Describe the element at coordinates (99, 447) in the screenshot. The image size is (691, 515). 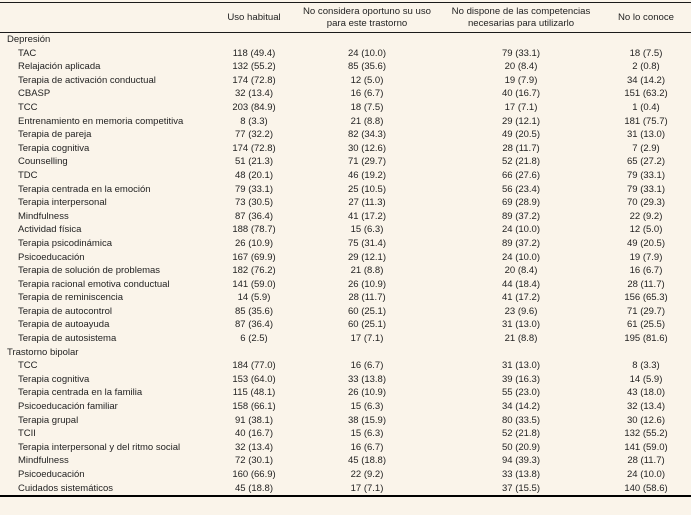
I see `therapy-name: Terapia interpersonal y del ritmo social` at that location.